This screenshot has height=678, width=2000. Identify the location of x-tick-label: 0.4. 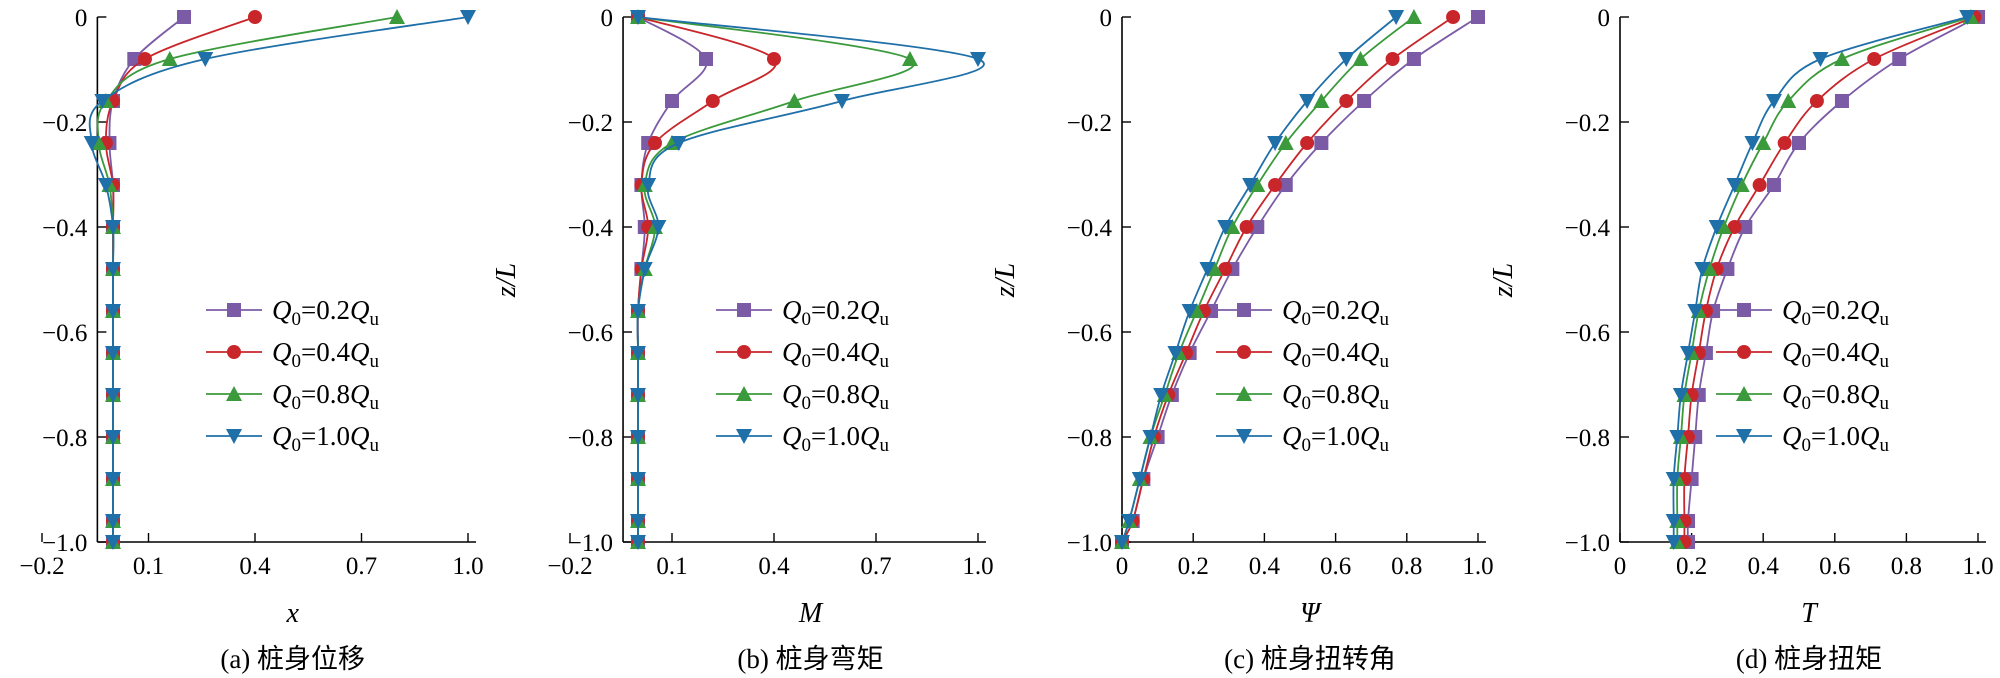
(255, 566).